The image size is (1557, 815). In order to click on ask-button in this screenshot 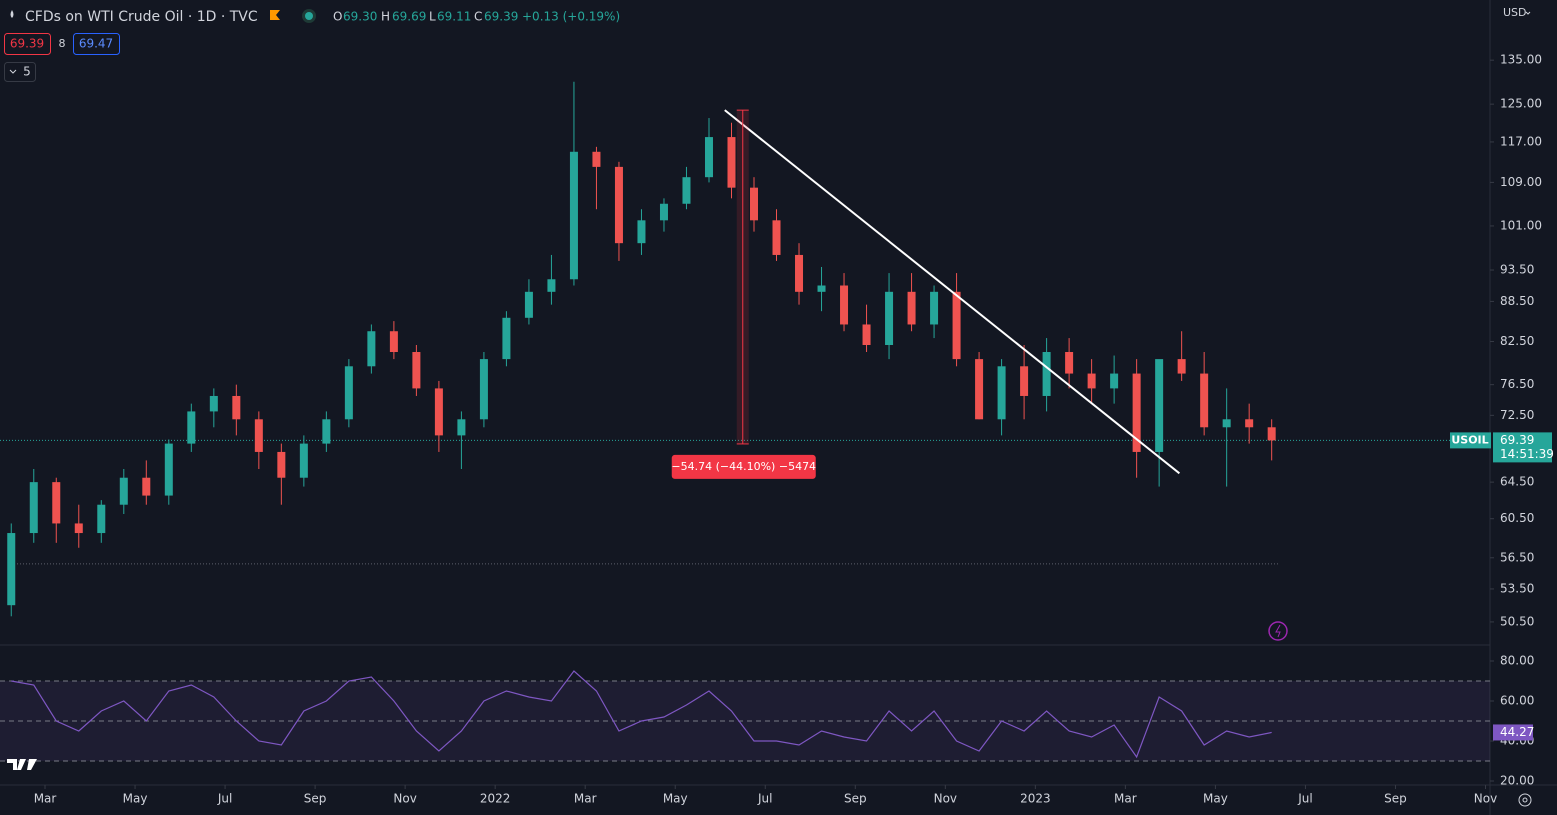, I will do `click(96, 44)`.